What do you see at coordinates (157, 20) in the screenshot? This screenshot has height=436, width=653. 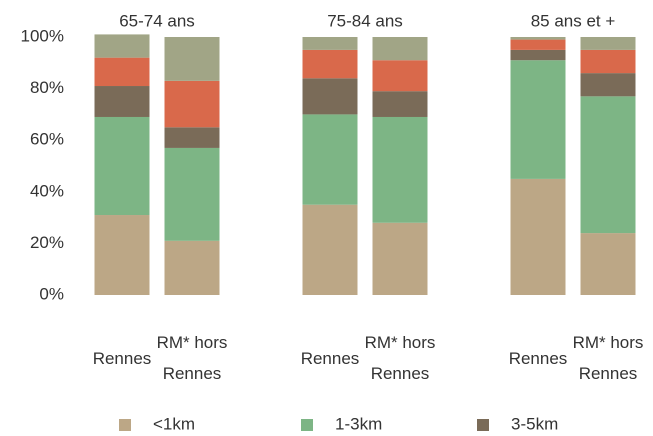 I see `group-label: 65-74 ans` at bounding box center [157, 20].